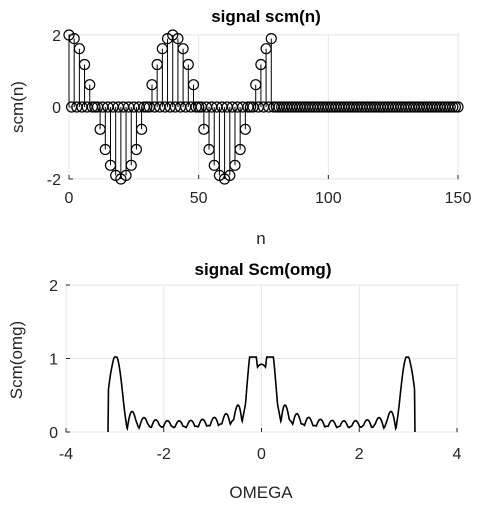 The image size is (481, 507). Describe the element at coordinates (263, 269) in the screenshot. I see `chart-title: signal Scm(omg)` at that location.